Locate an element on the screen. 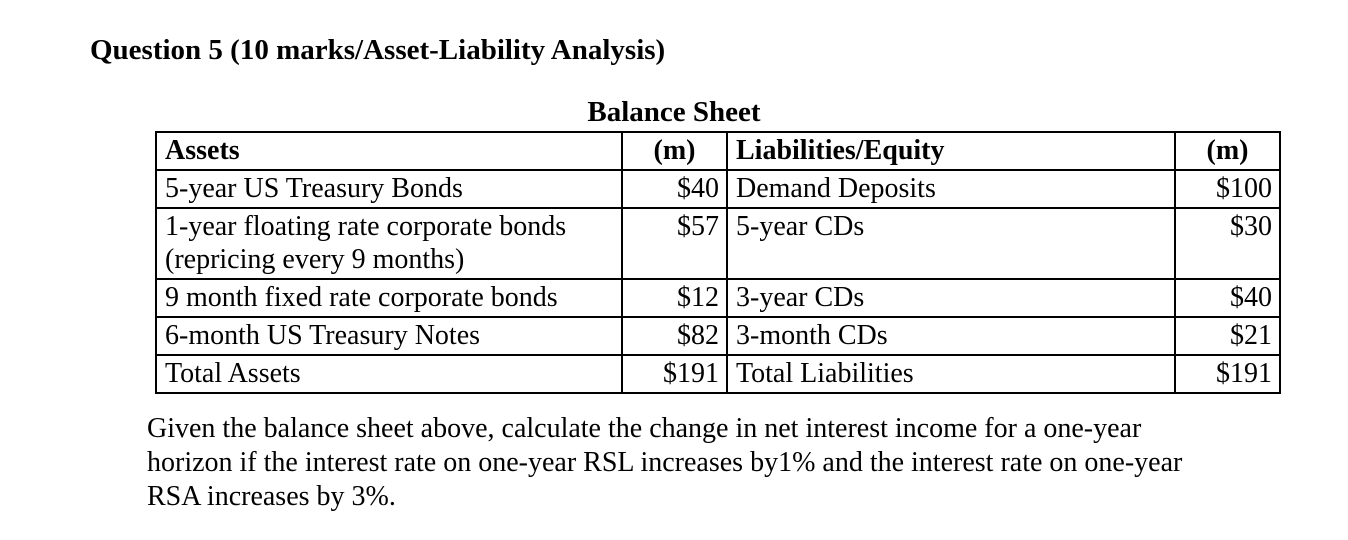 The width and height of the screenshot is (1348, 540). header-liabilities-equity: Liabilities/Equity is located at coordinates (951, 151).